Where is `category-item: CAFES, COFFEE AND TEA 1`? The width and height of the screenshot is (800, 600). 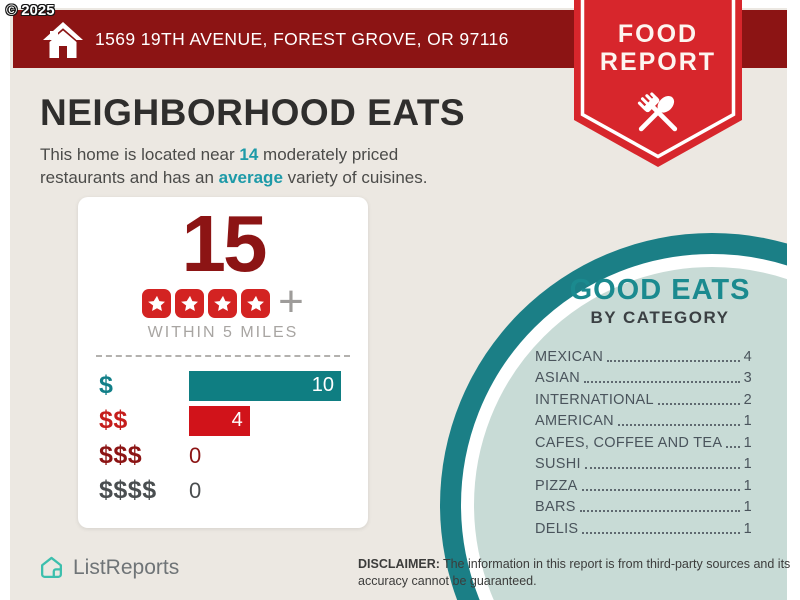 category-item: CAFES, COFFEE AND TEA 1 is located at coordinates (643, 440).